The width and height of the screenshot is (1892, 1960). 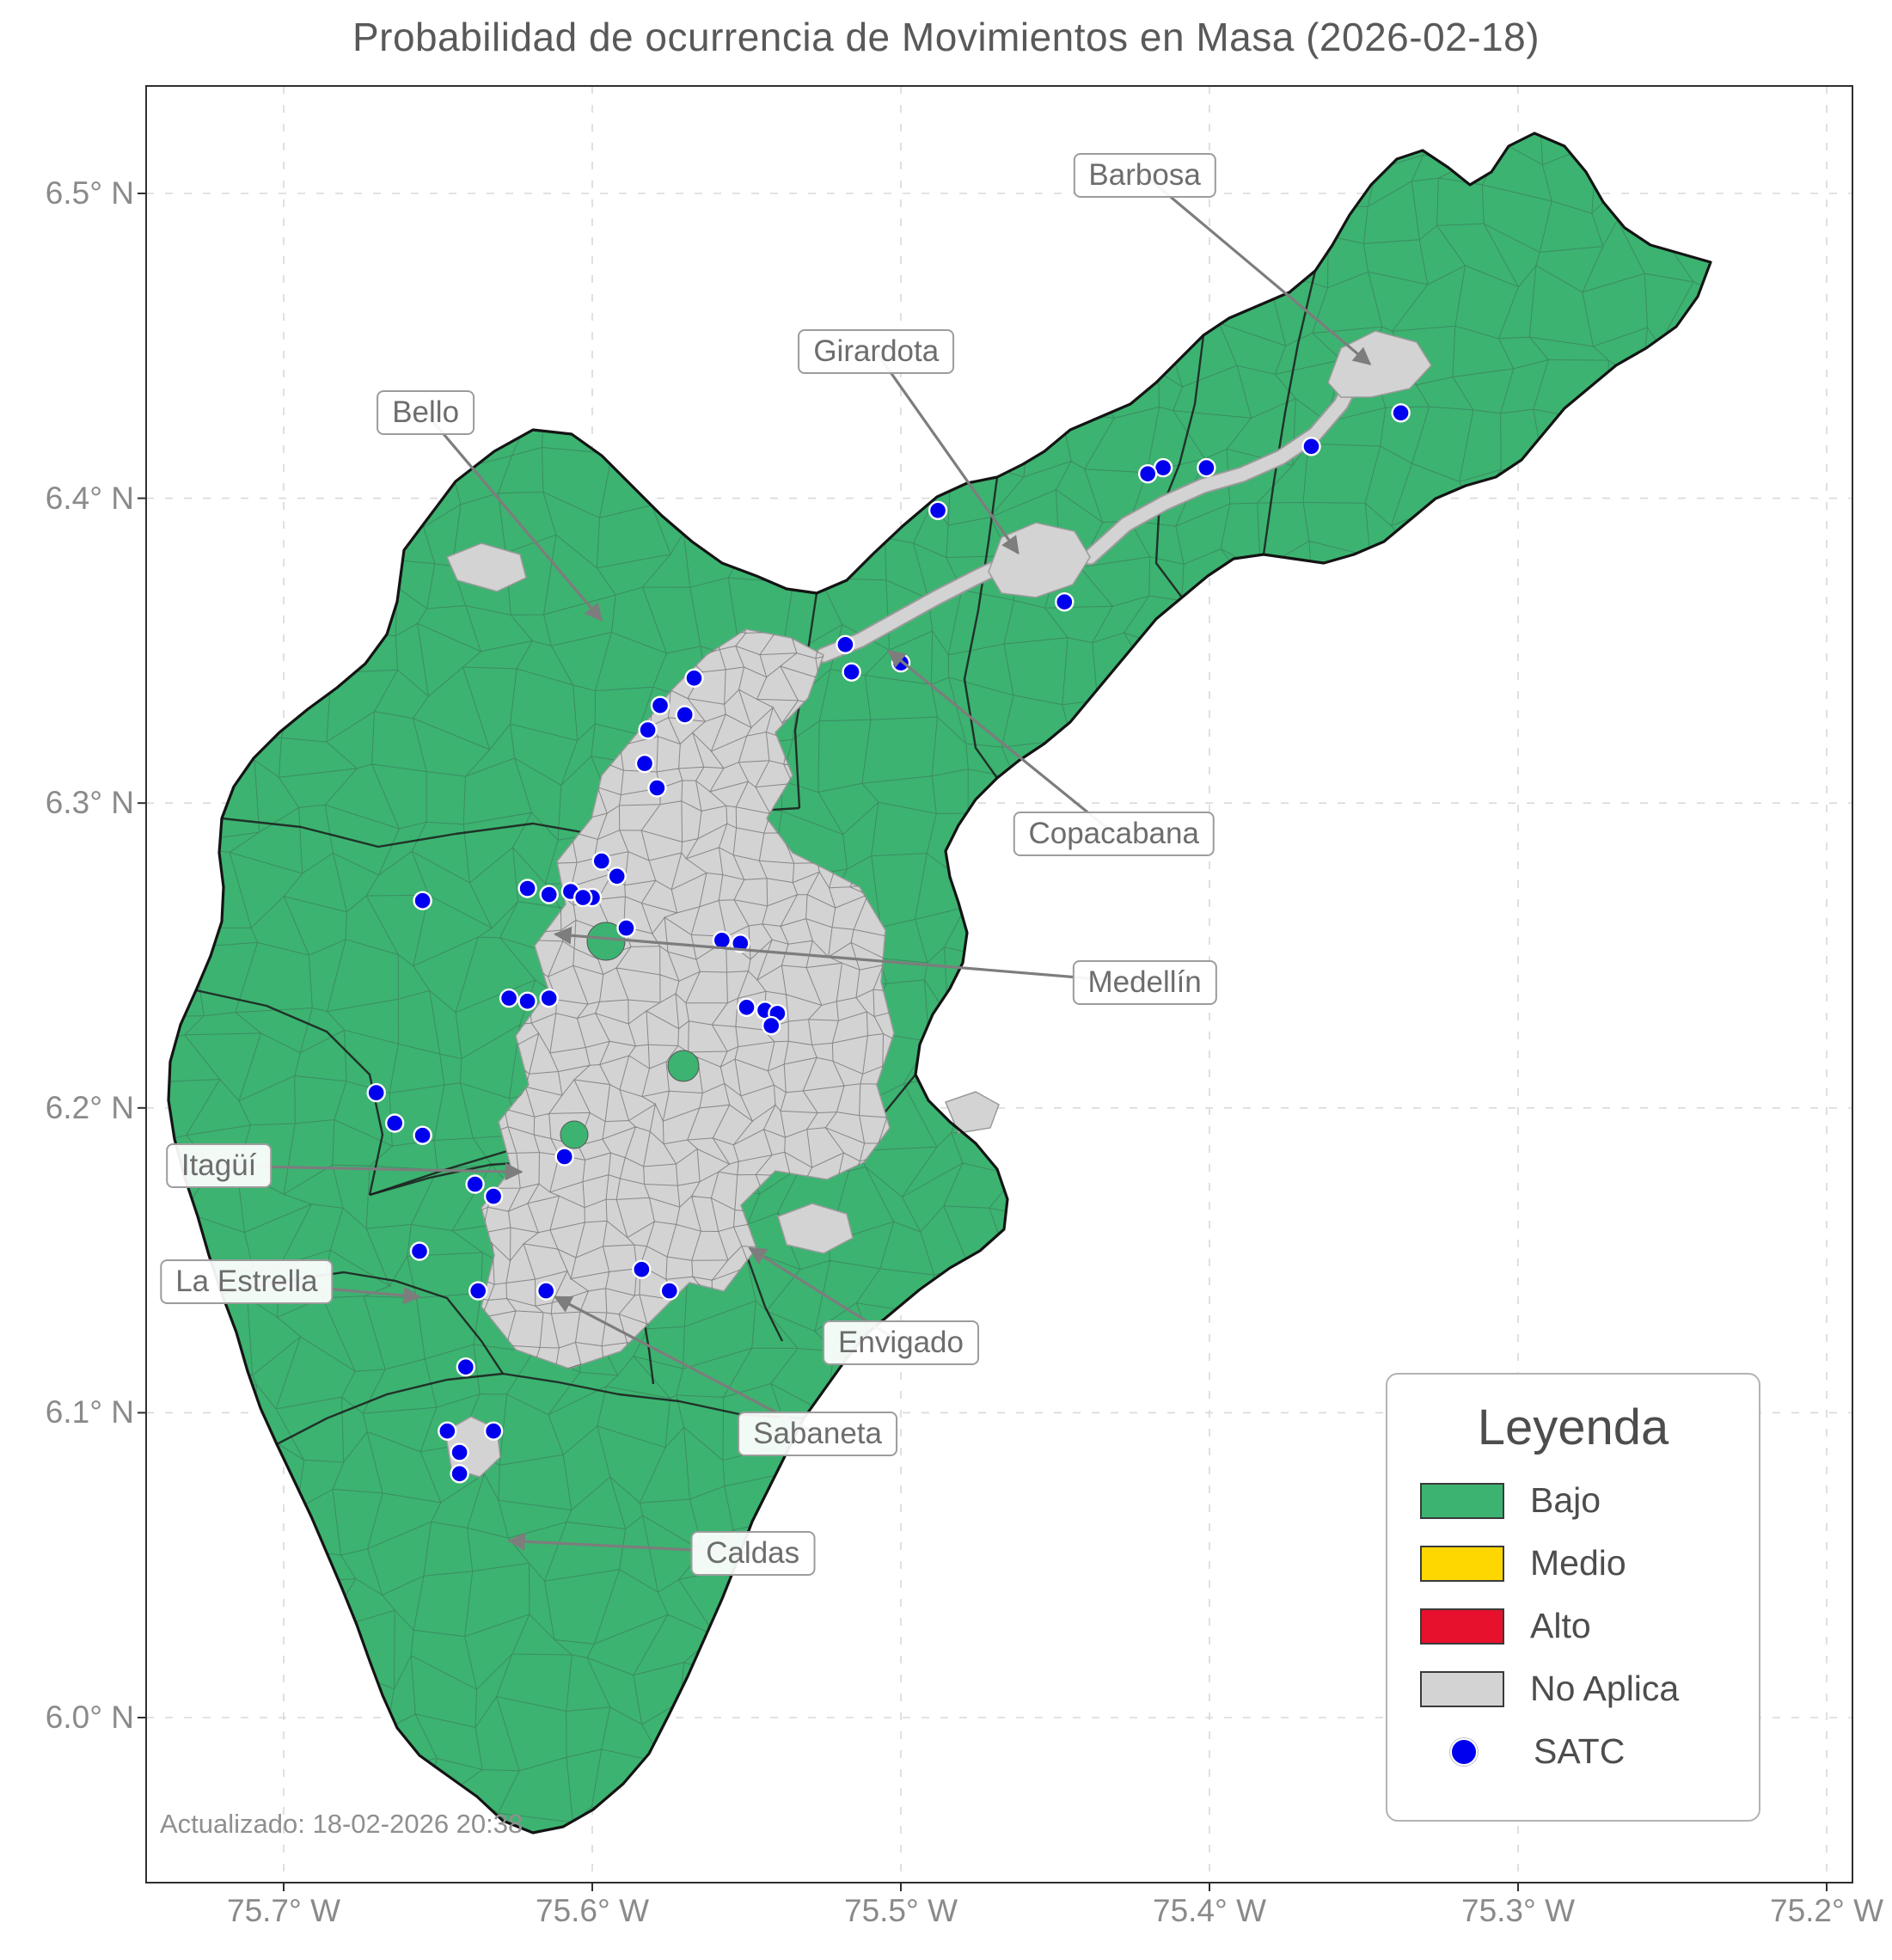 What do you see at coordinates (89, 1107) in the screenshot?
I see `y-tick-label: 6.2° N` at bounding box center [89, 1107].